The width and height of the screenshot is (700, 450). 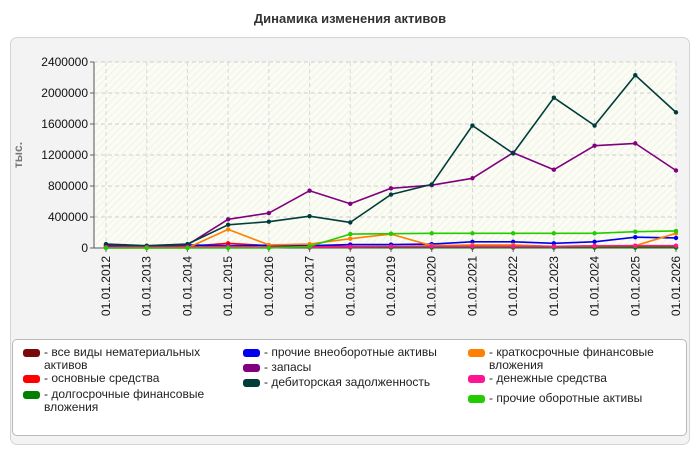 I want to click on legend-item: - долгосрочные финансовые вложения, so click(x=116, y=401).